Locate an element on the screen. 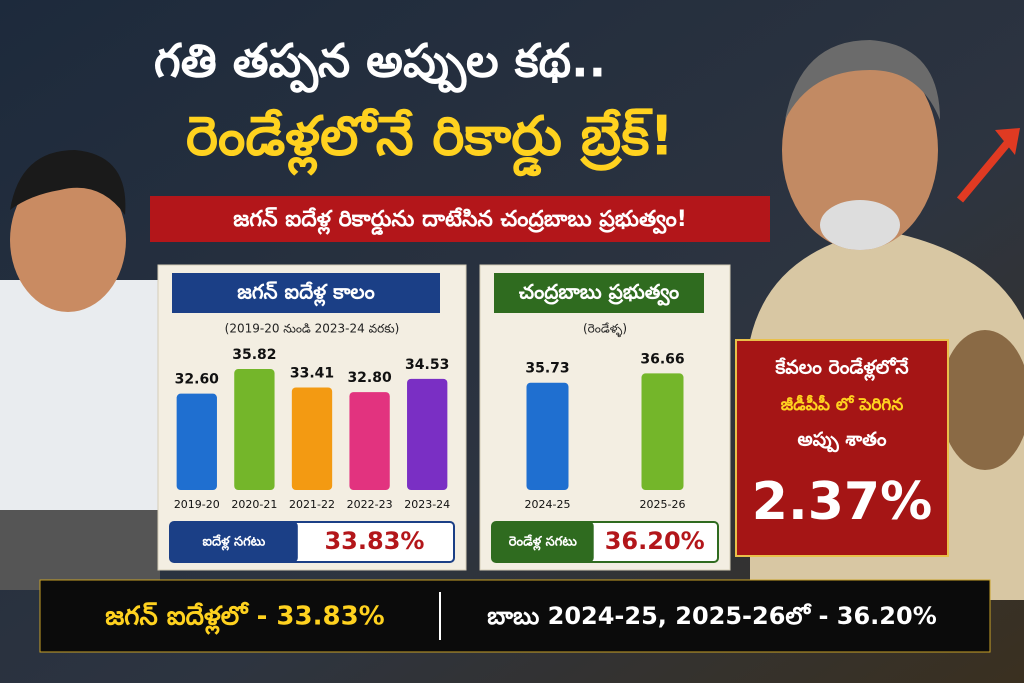  category-label: 2023-24 is located at coordinates (427, 504).